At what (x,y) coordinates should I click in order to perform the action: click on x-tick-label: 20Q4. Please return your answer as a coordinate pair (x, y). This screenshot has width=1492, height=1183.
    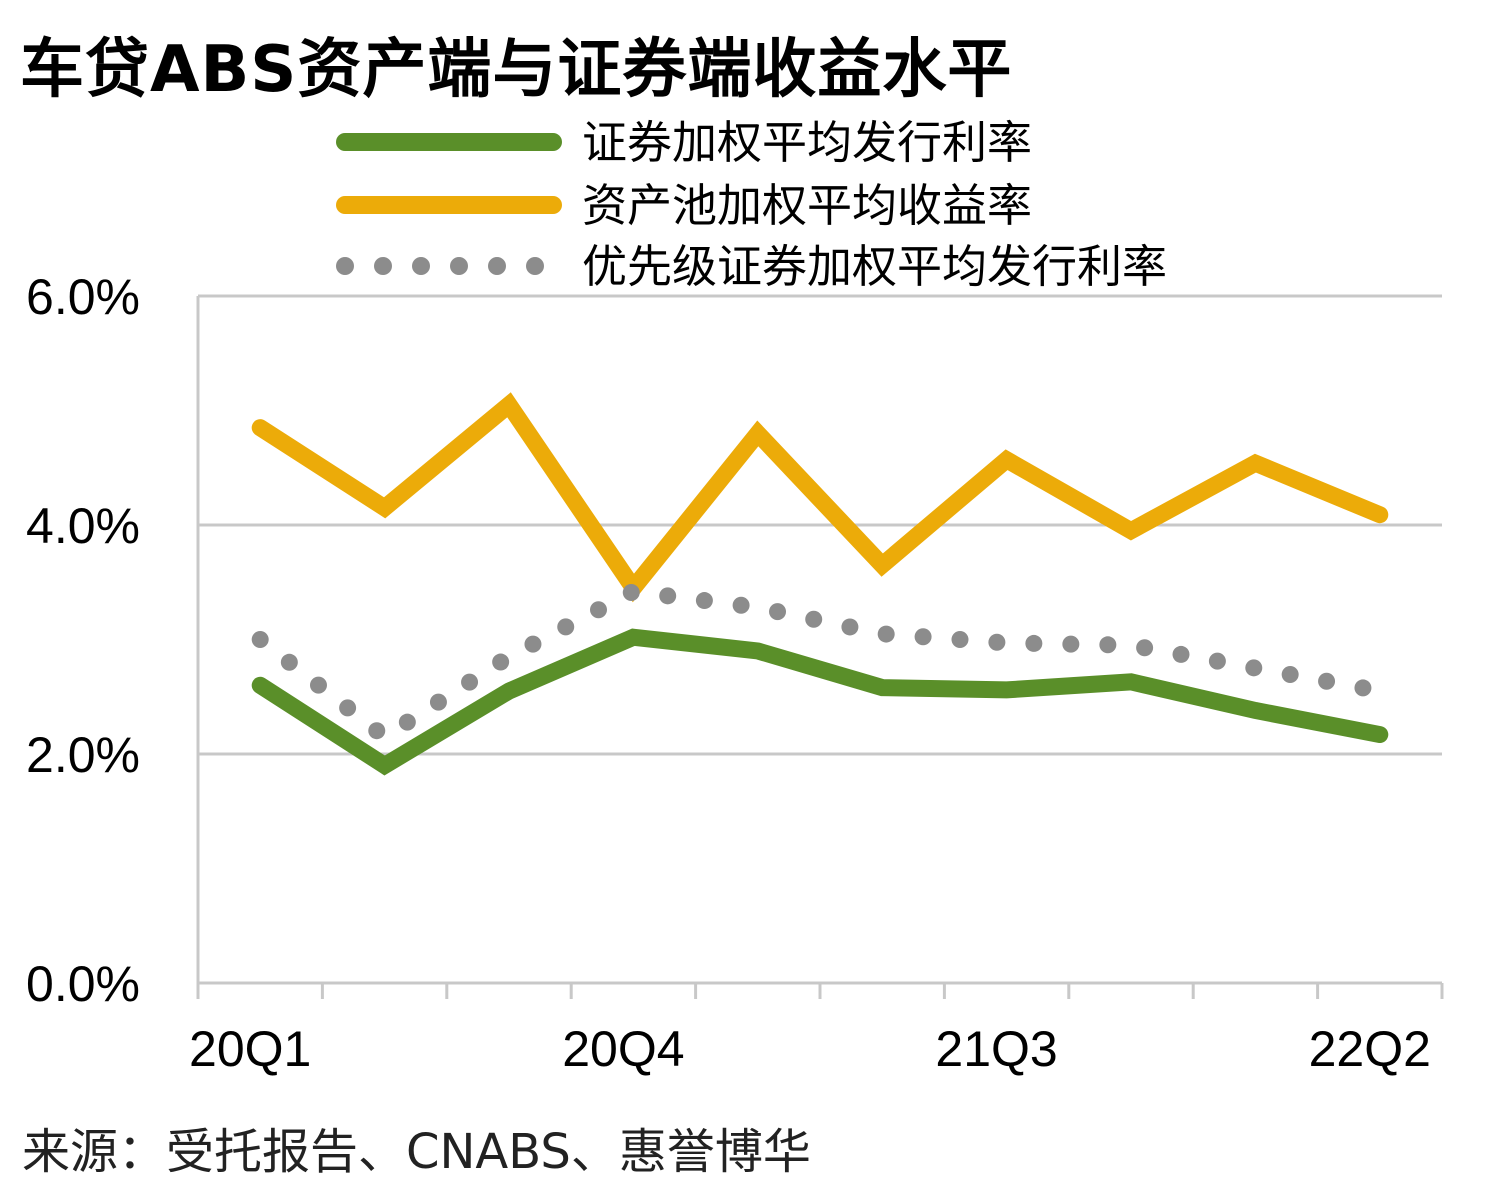
    Looking at the image, I should click on (623, 1049).